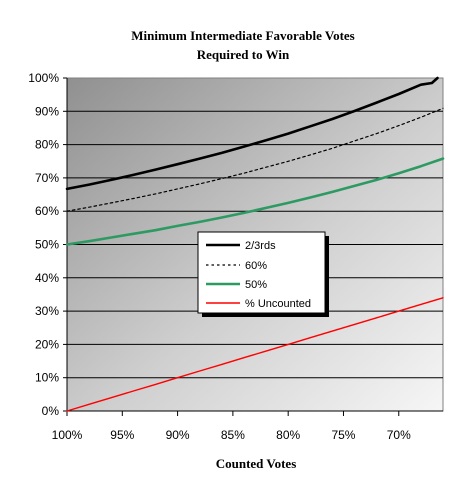 This screenshot has height=494, width=472. I want to click on legend: 2/3rds 60% 50% % Uncounted, so click(263, 274).